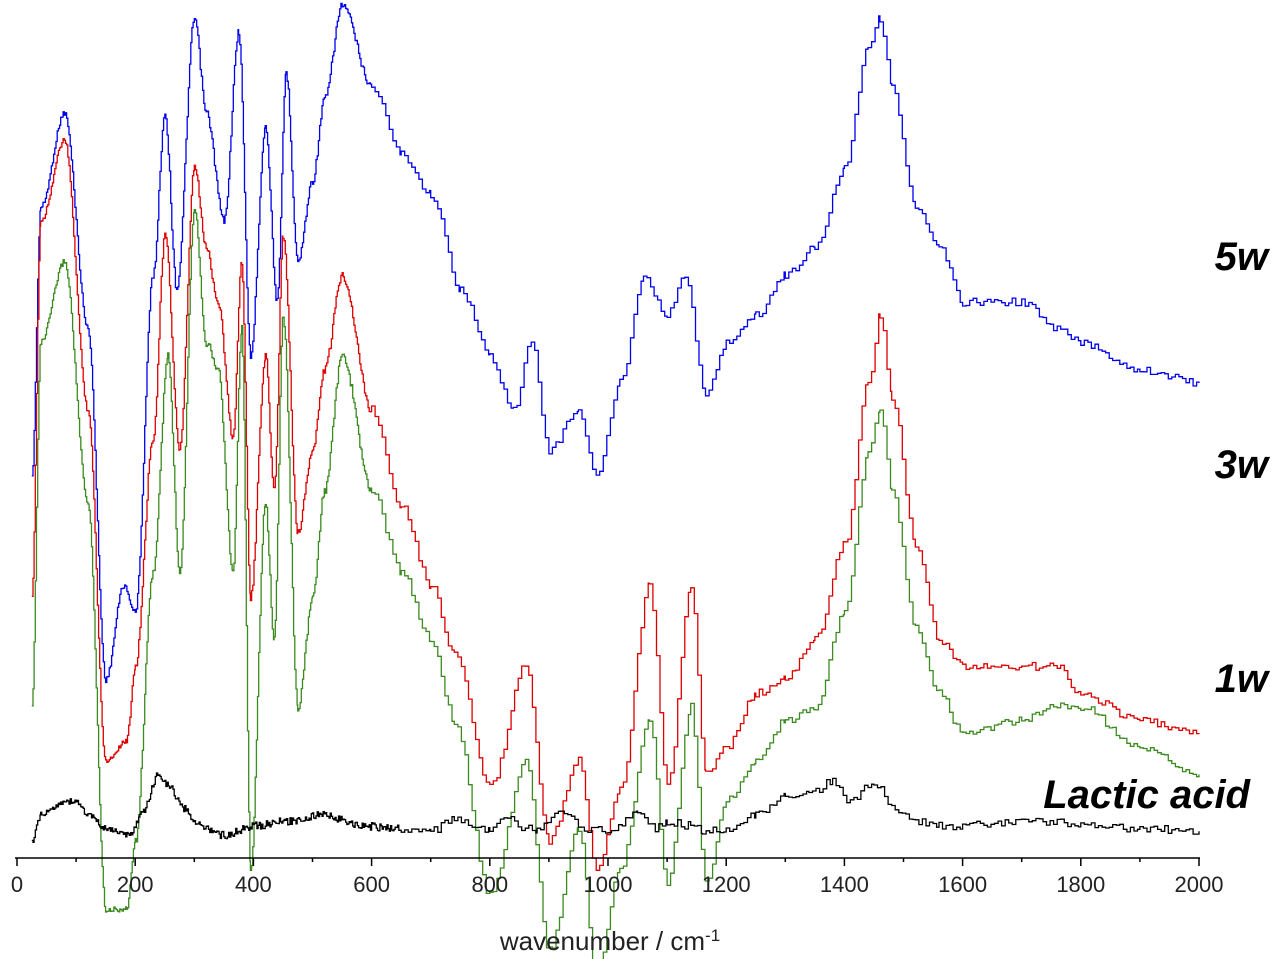  Describe the element at coordinates (1157, 526) in the screenshot. I see `series-labels: 5w 3w 1w Lactic acid` at that location.